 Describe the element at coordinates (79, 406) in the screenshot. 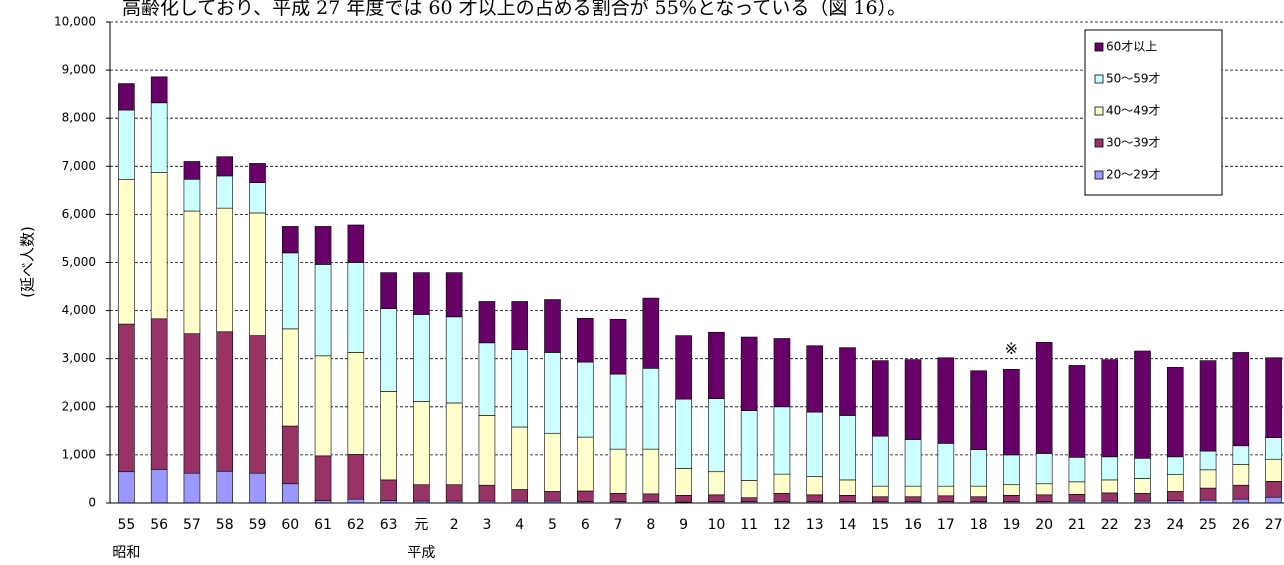

I see `y-tick-label: 2,000` at that location.